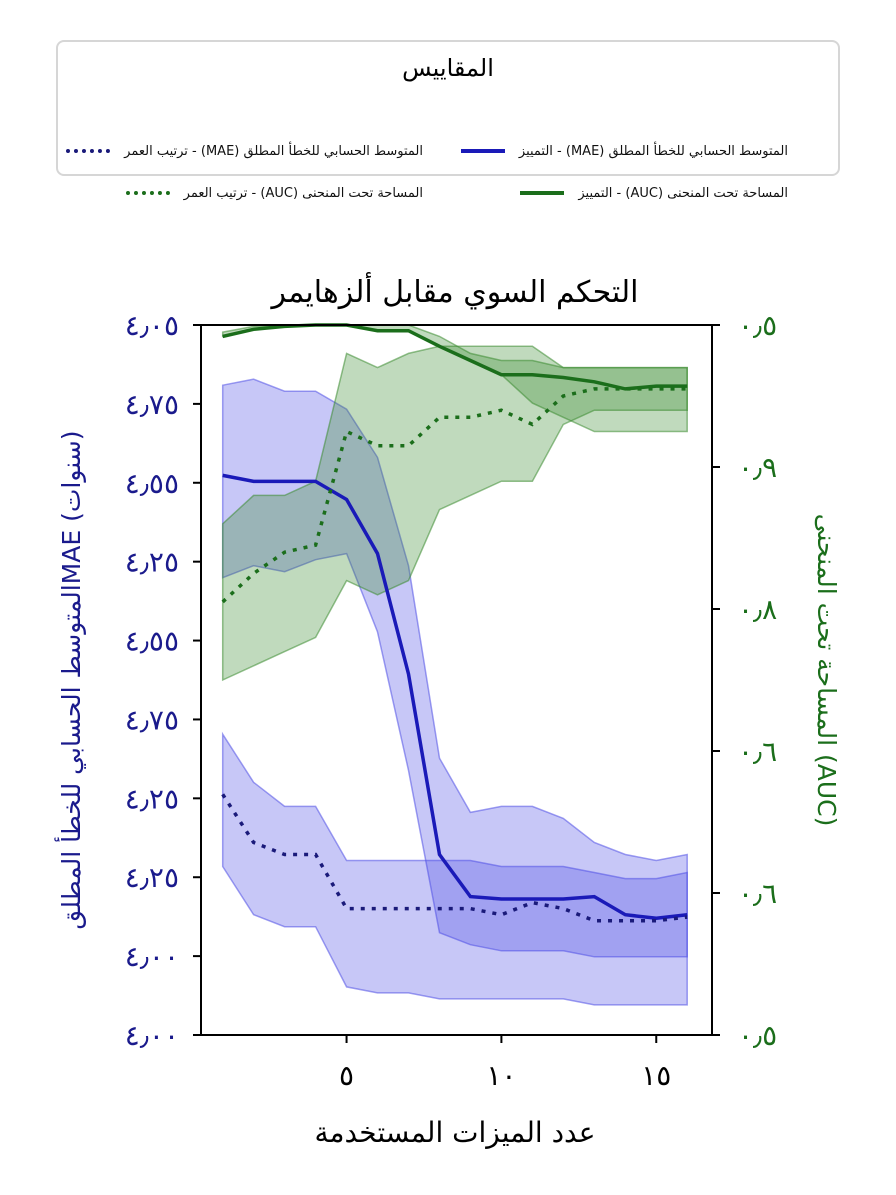  What do you see at coordinates (152, 325) in the screenshot?
I see `y-left-tick-label: ٤٫٠٥` at bounding box center [152, 325].